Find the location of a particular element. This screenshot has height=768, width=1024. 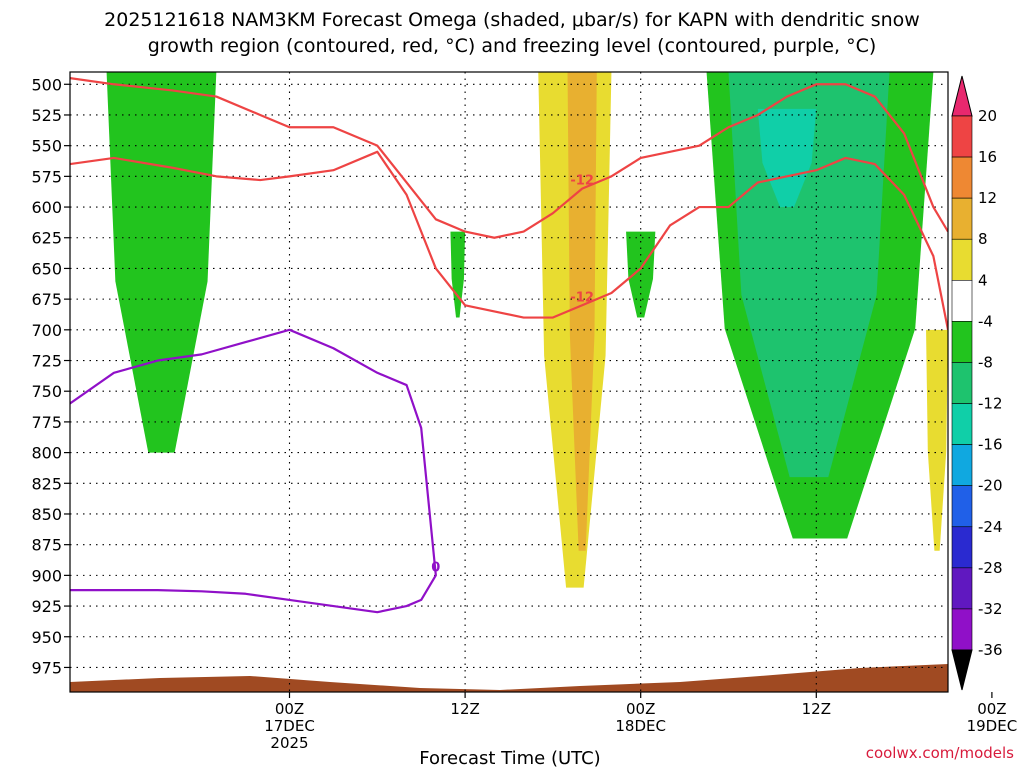

colorbar-label-10: -24 is located at coordinates (990, 527).